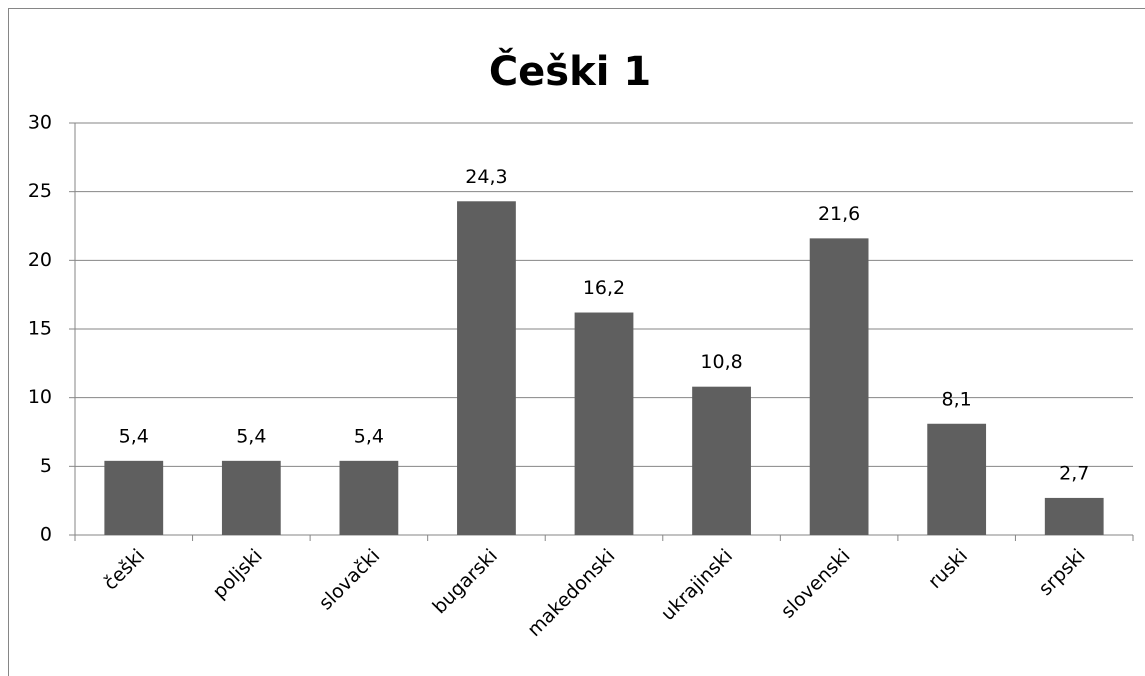  What do you see at coordinates (464, 581) in the screenshot?
I see `x-tick-label: bugarski` at bounding box center [464, 581].